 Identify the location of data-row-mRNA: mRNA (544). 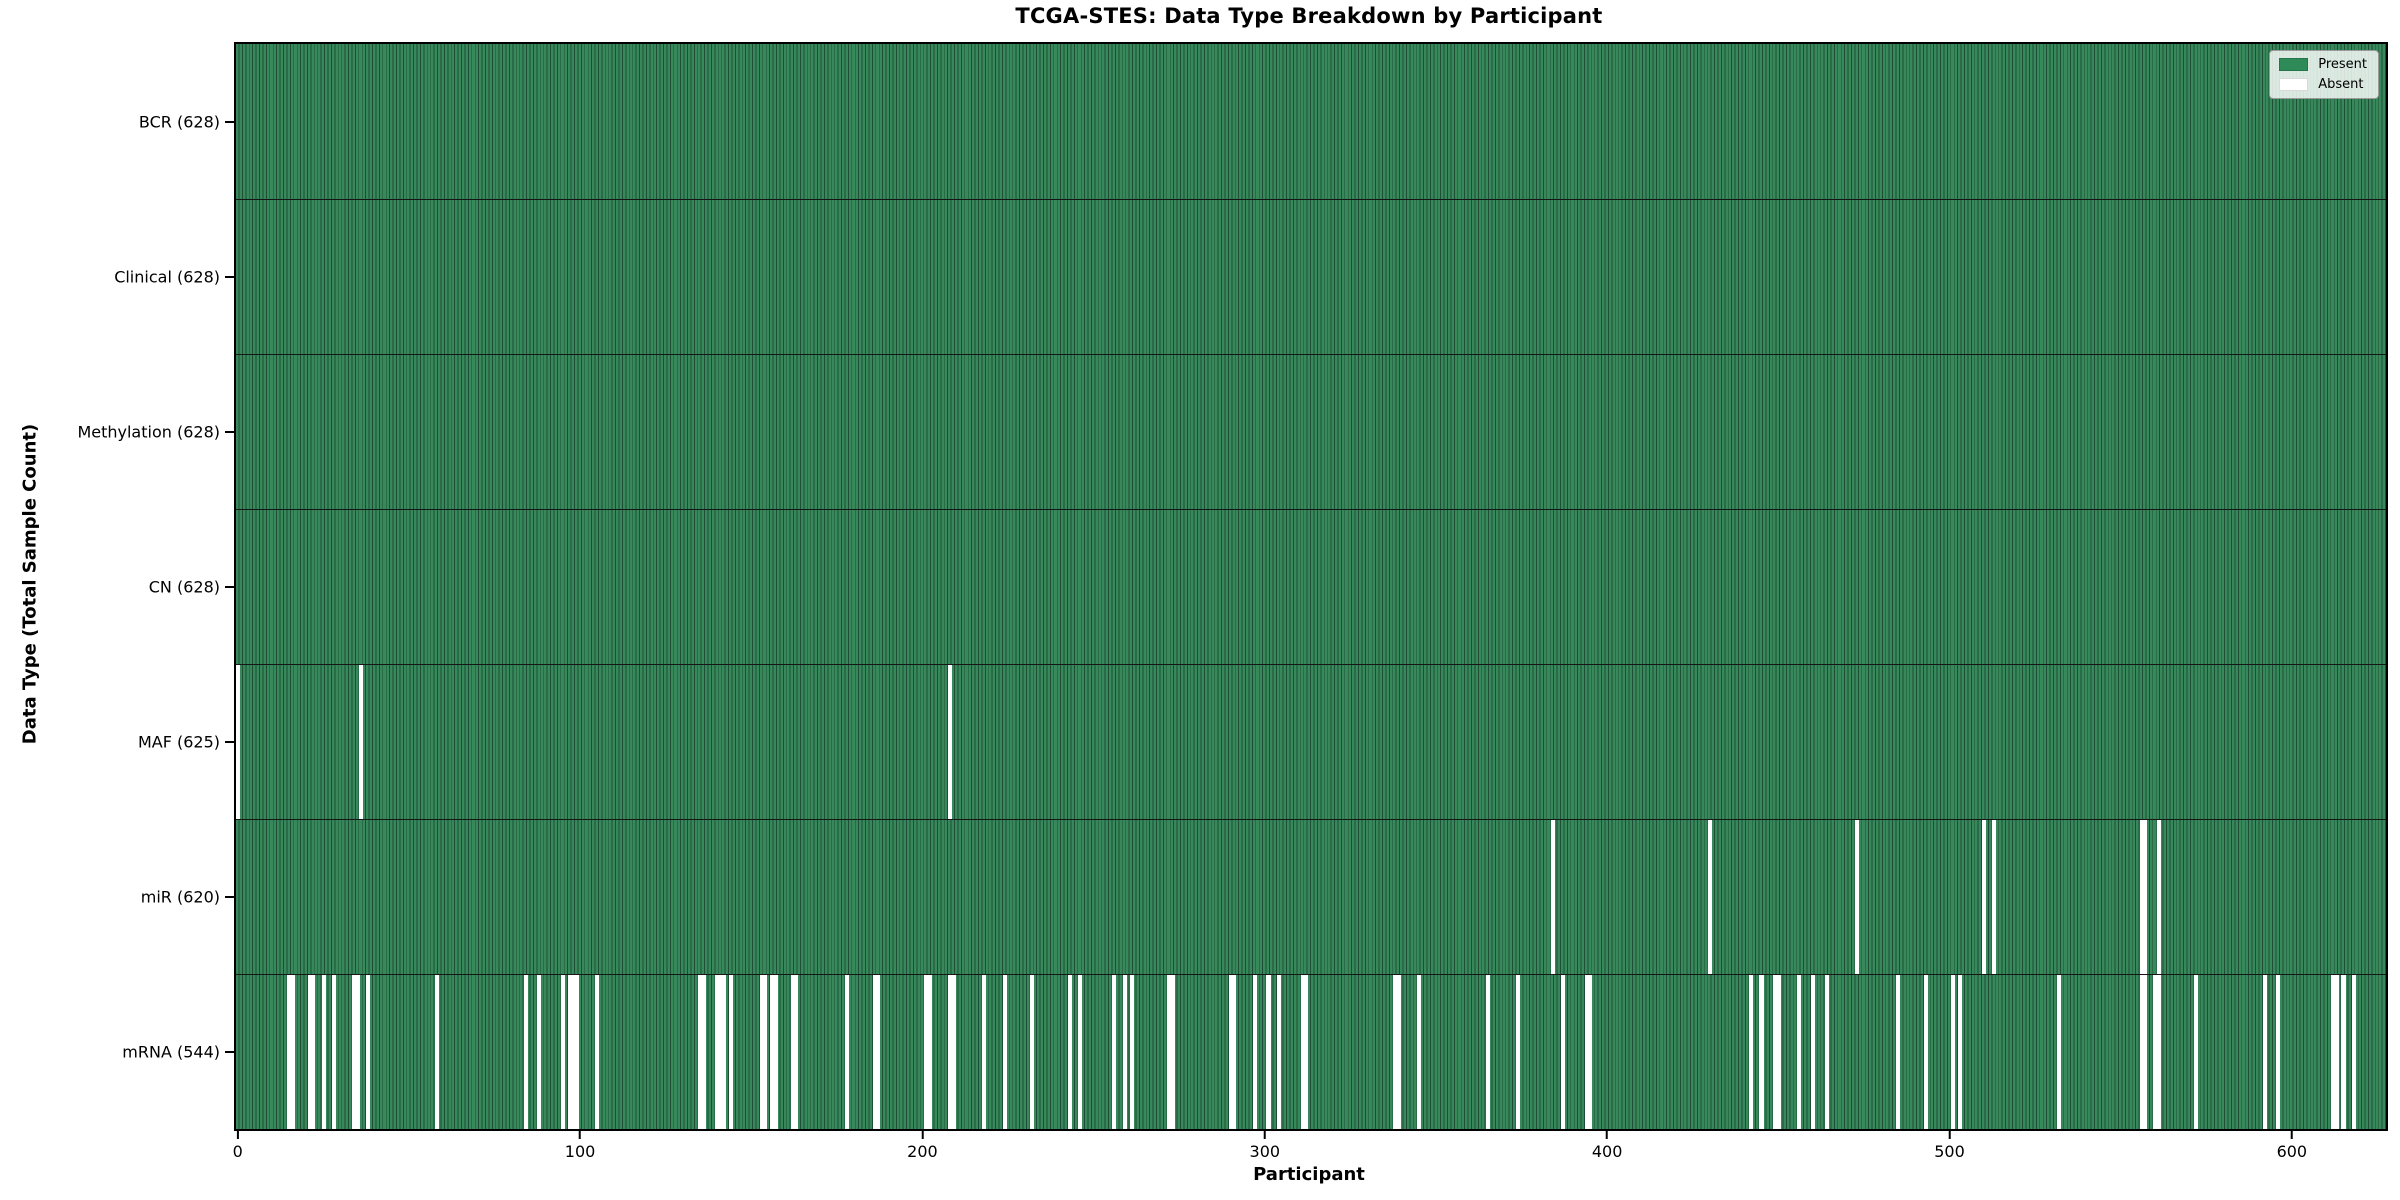
(1254, 1051).